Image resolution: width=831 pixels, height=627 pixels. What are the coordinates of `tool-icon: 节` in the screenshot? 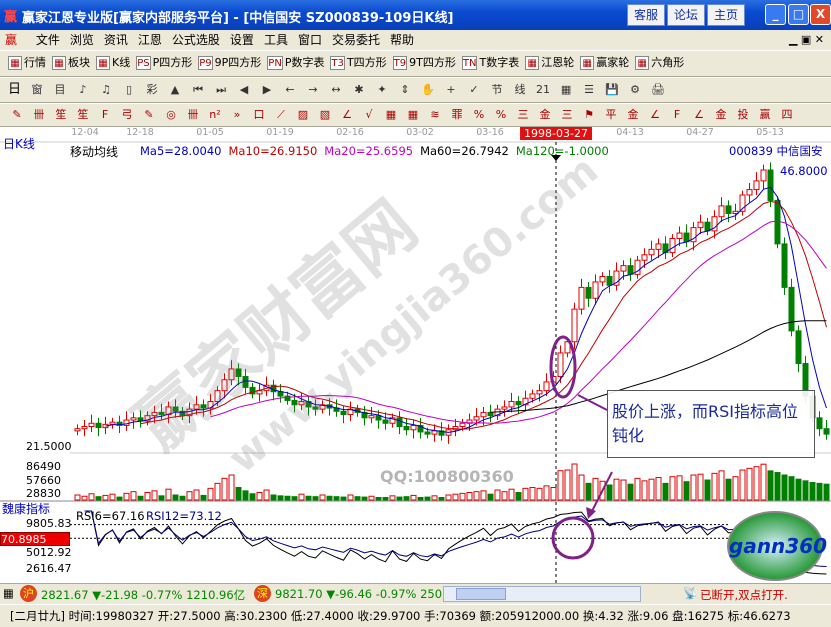 It's located at (497, 89).